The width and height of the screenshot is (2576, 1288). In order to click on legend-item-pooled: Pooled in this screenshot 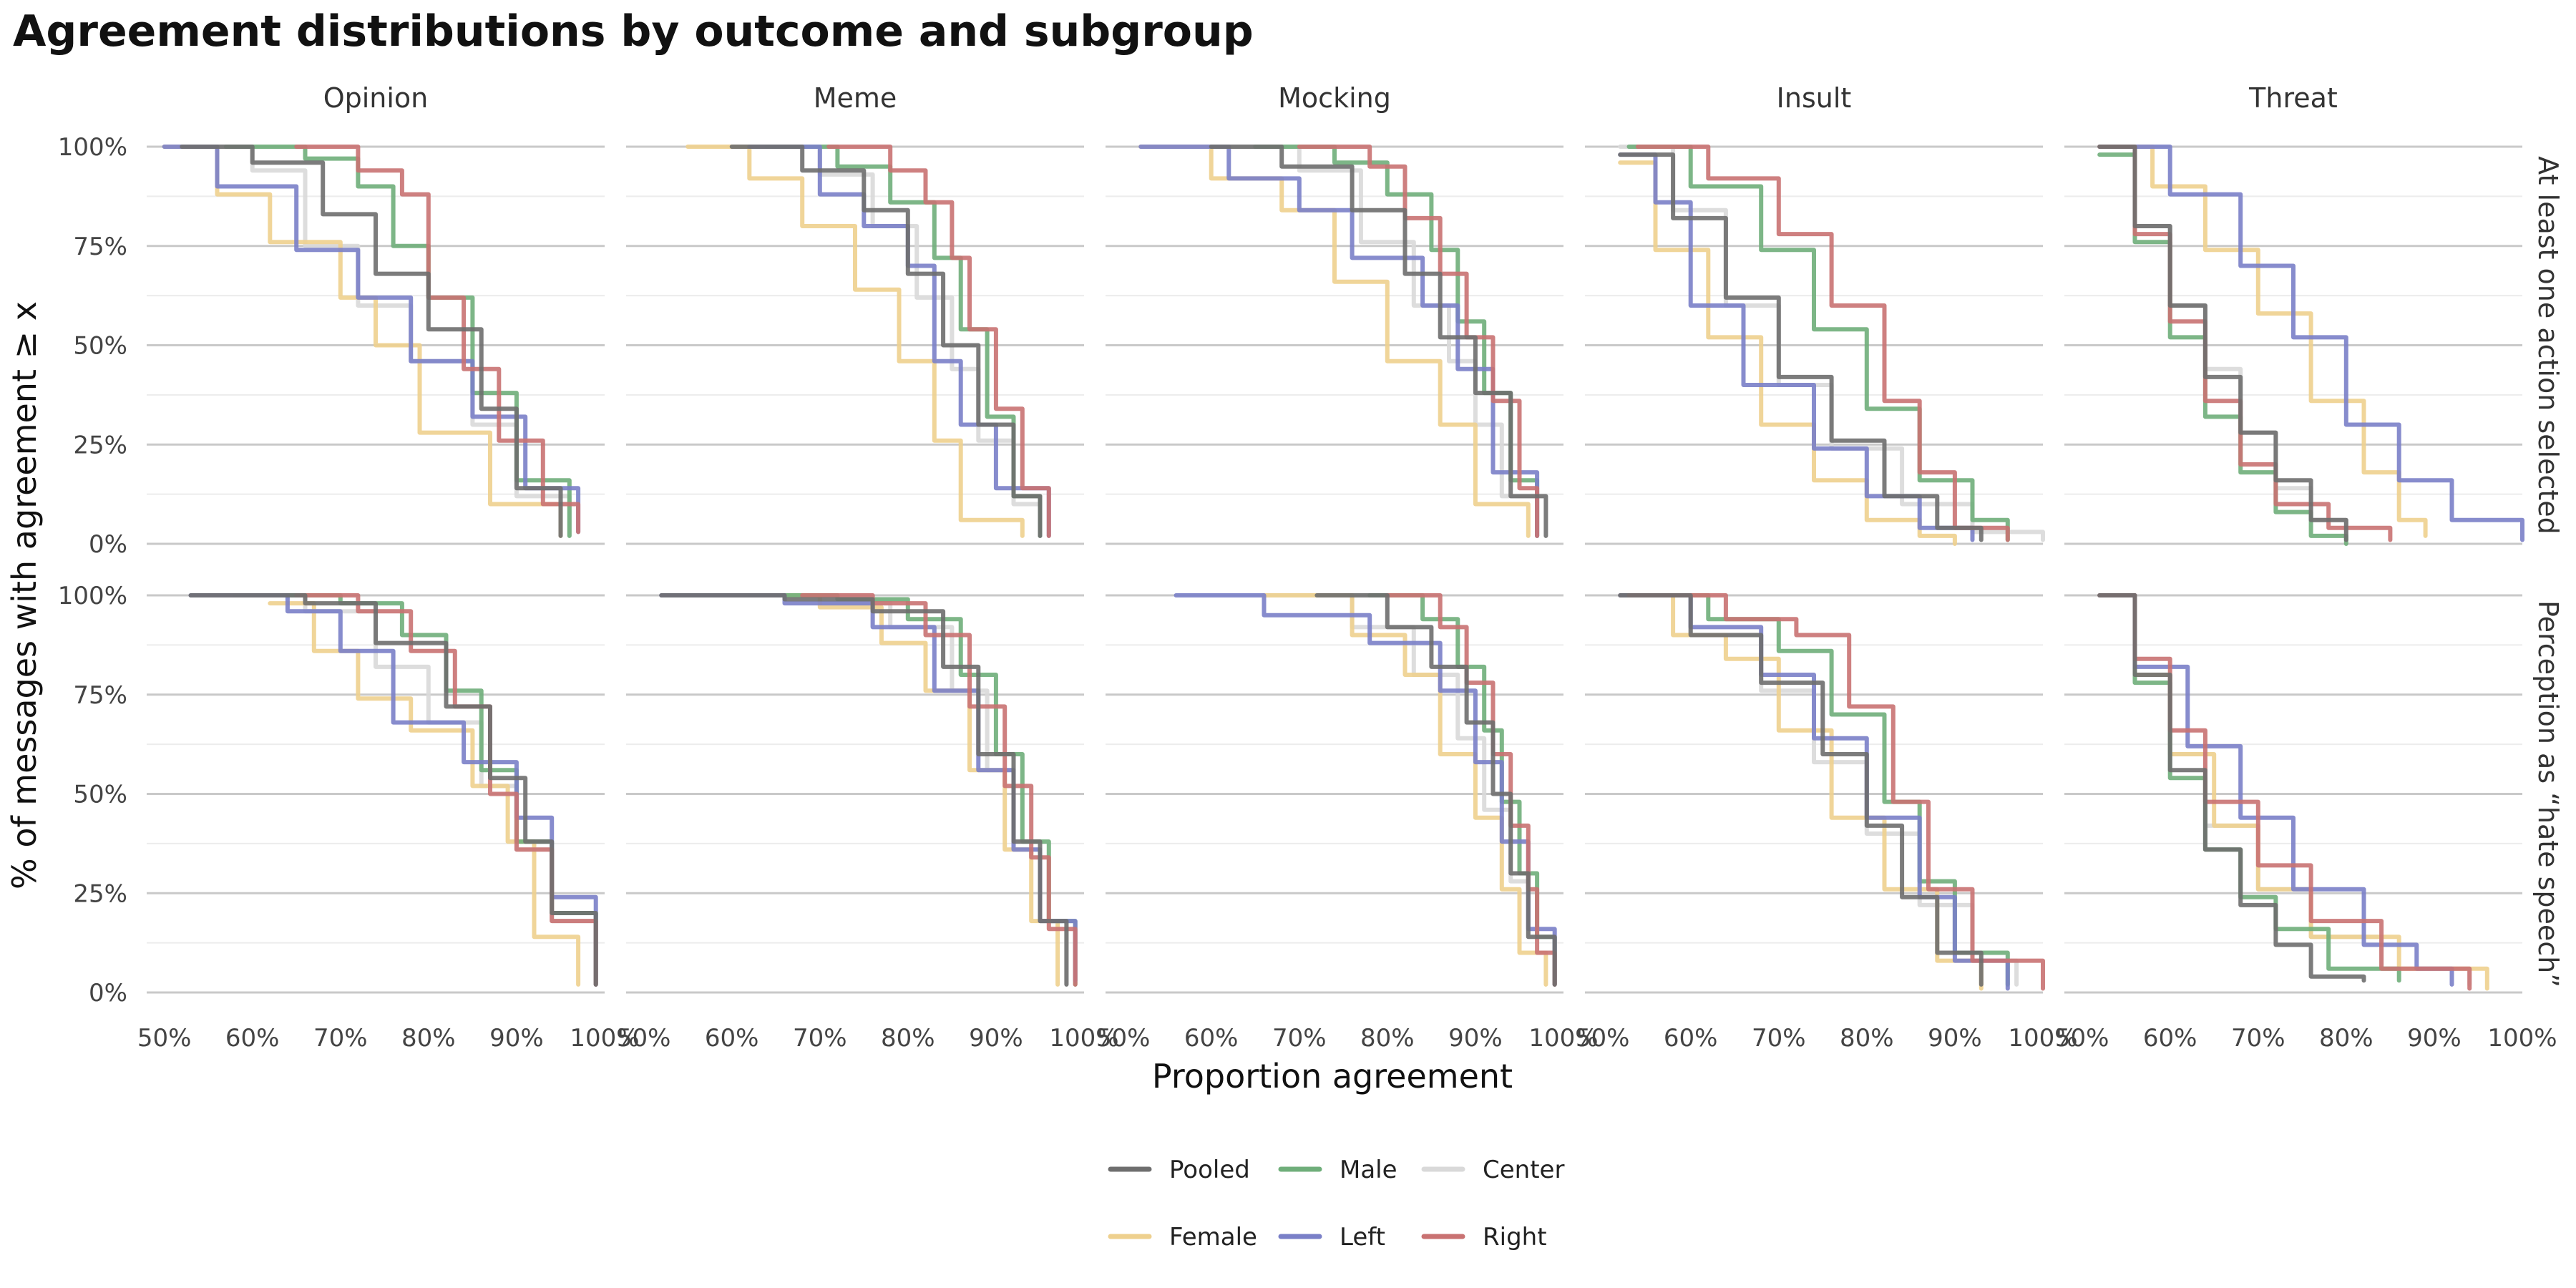, I will do `click(1179, 1170)`.